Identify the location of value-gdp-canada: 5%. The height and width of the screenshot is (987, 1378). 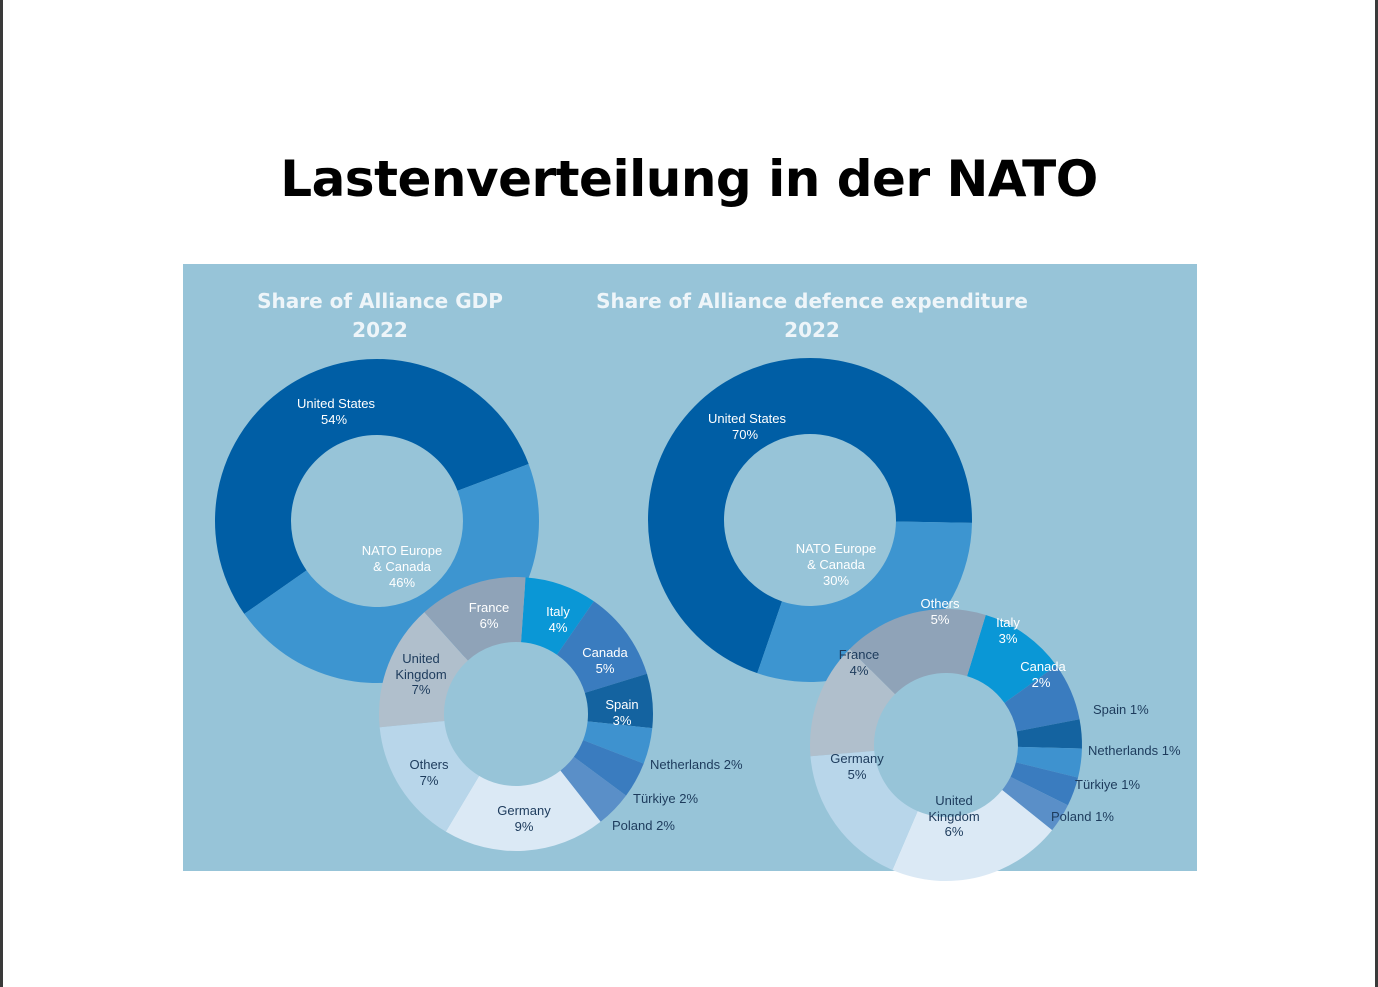
(605, 668).